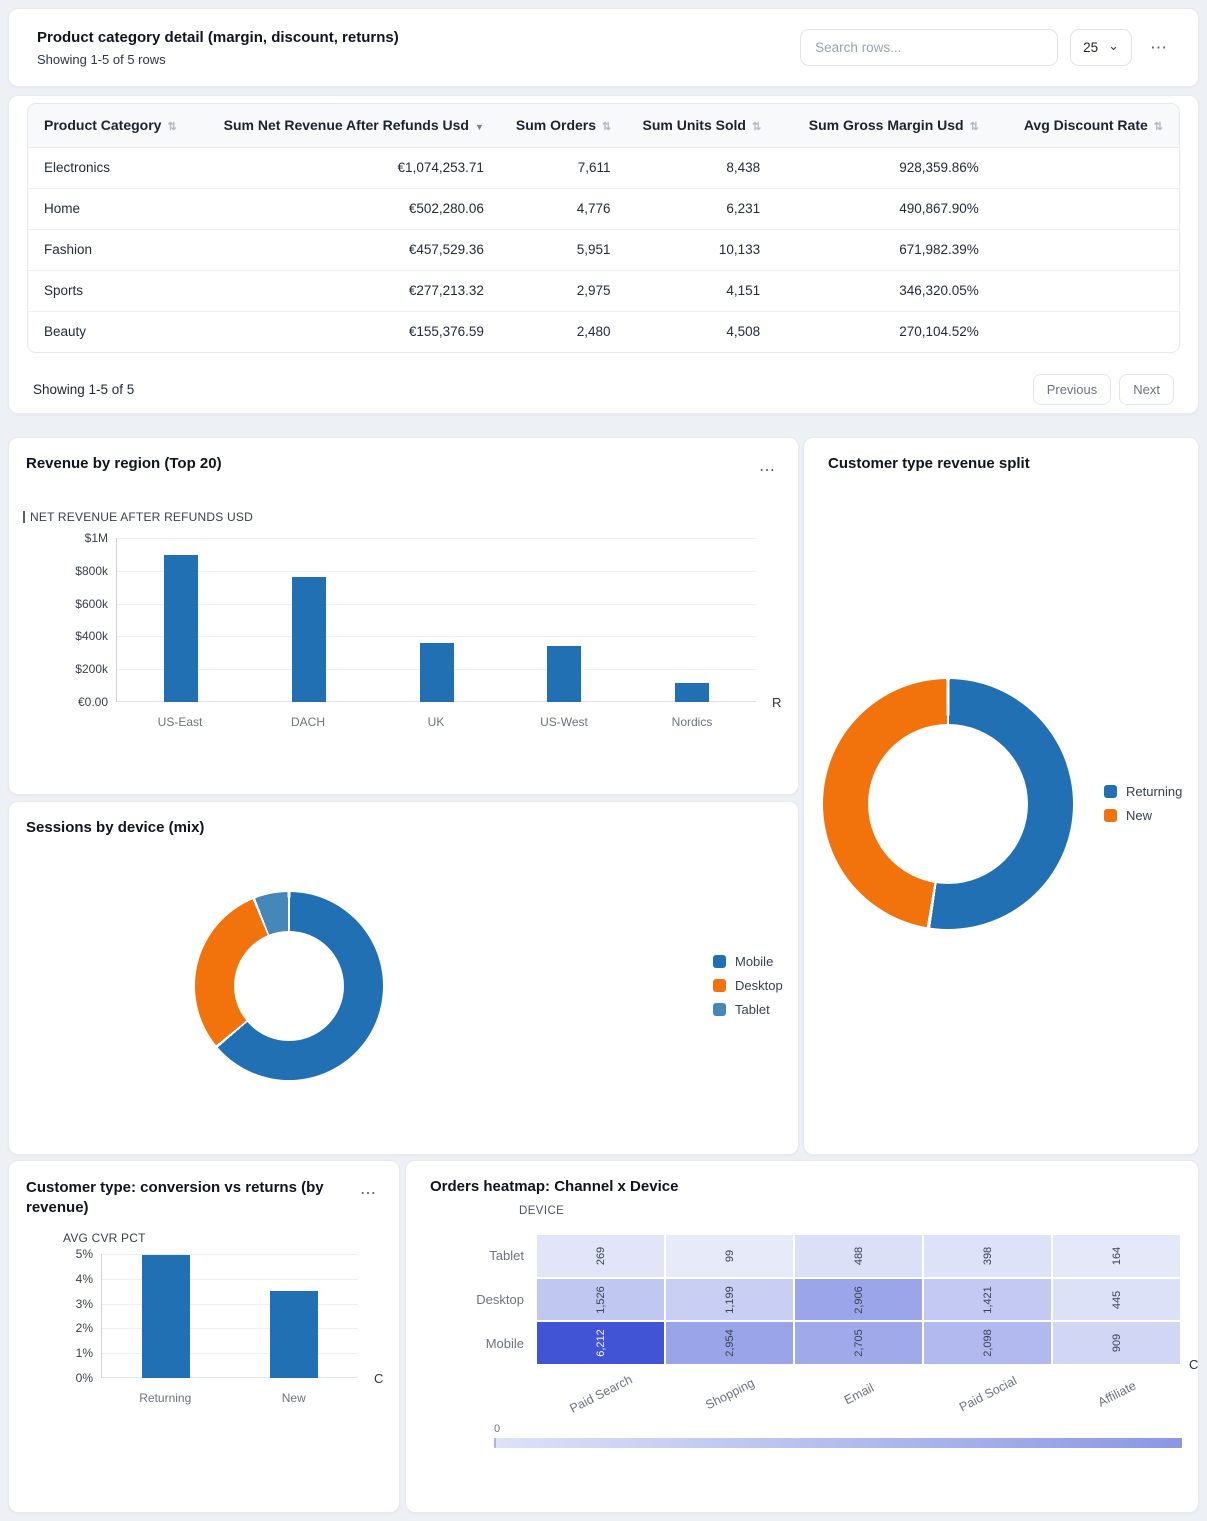  I want to click on previous-button: Previous, so click(1072, 389).